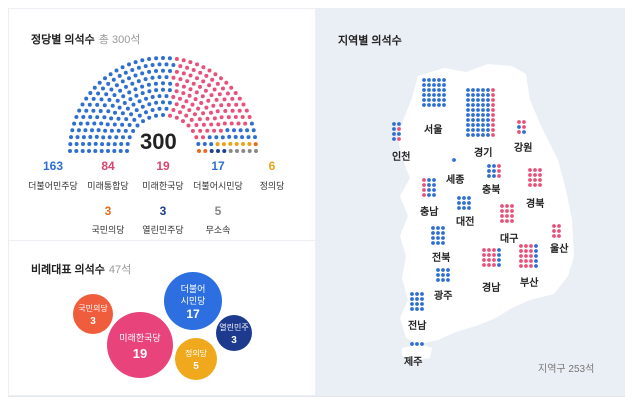  I want to click on region-label-chungbuk: 충북, so click(491, 190).